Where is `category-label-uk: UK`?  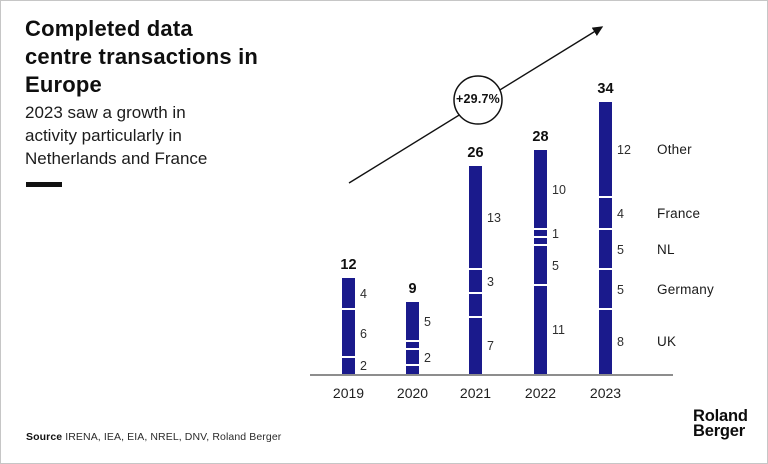 category-label-uk: UK is located at coordinates (667, 341).